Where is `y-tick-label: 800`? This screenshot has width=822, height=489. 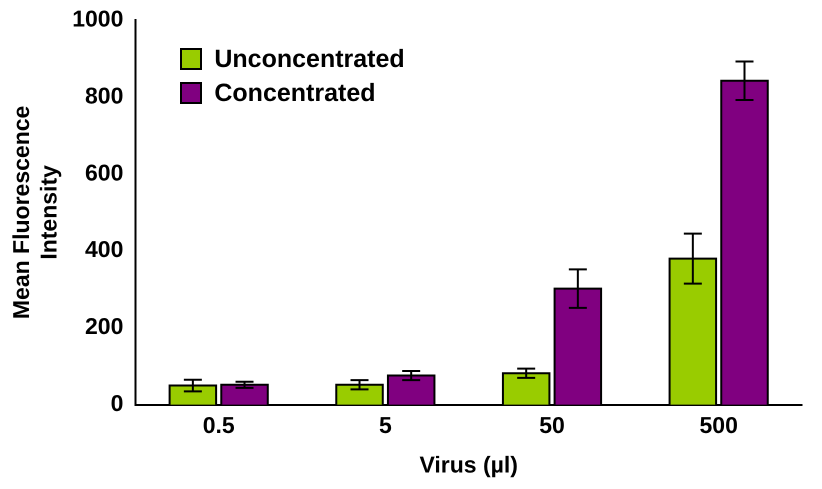
y-tick-label: 800 is located at coordinates (104, 95).